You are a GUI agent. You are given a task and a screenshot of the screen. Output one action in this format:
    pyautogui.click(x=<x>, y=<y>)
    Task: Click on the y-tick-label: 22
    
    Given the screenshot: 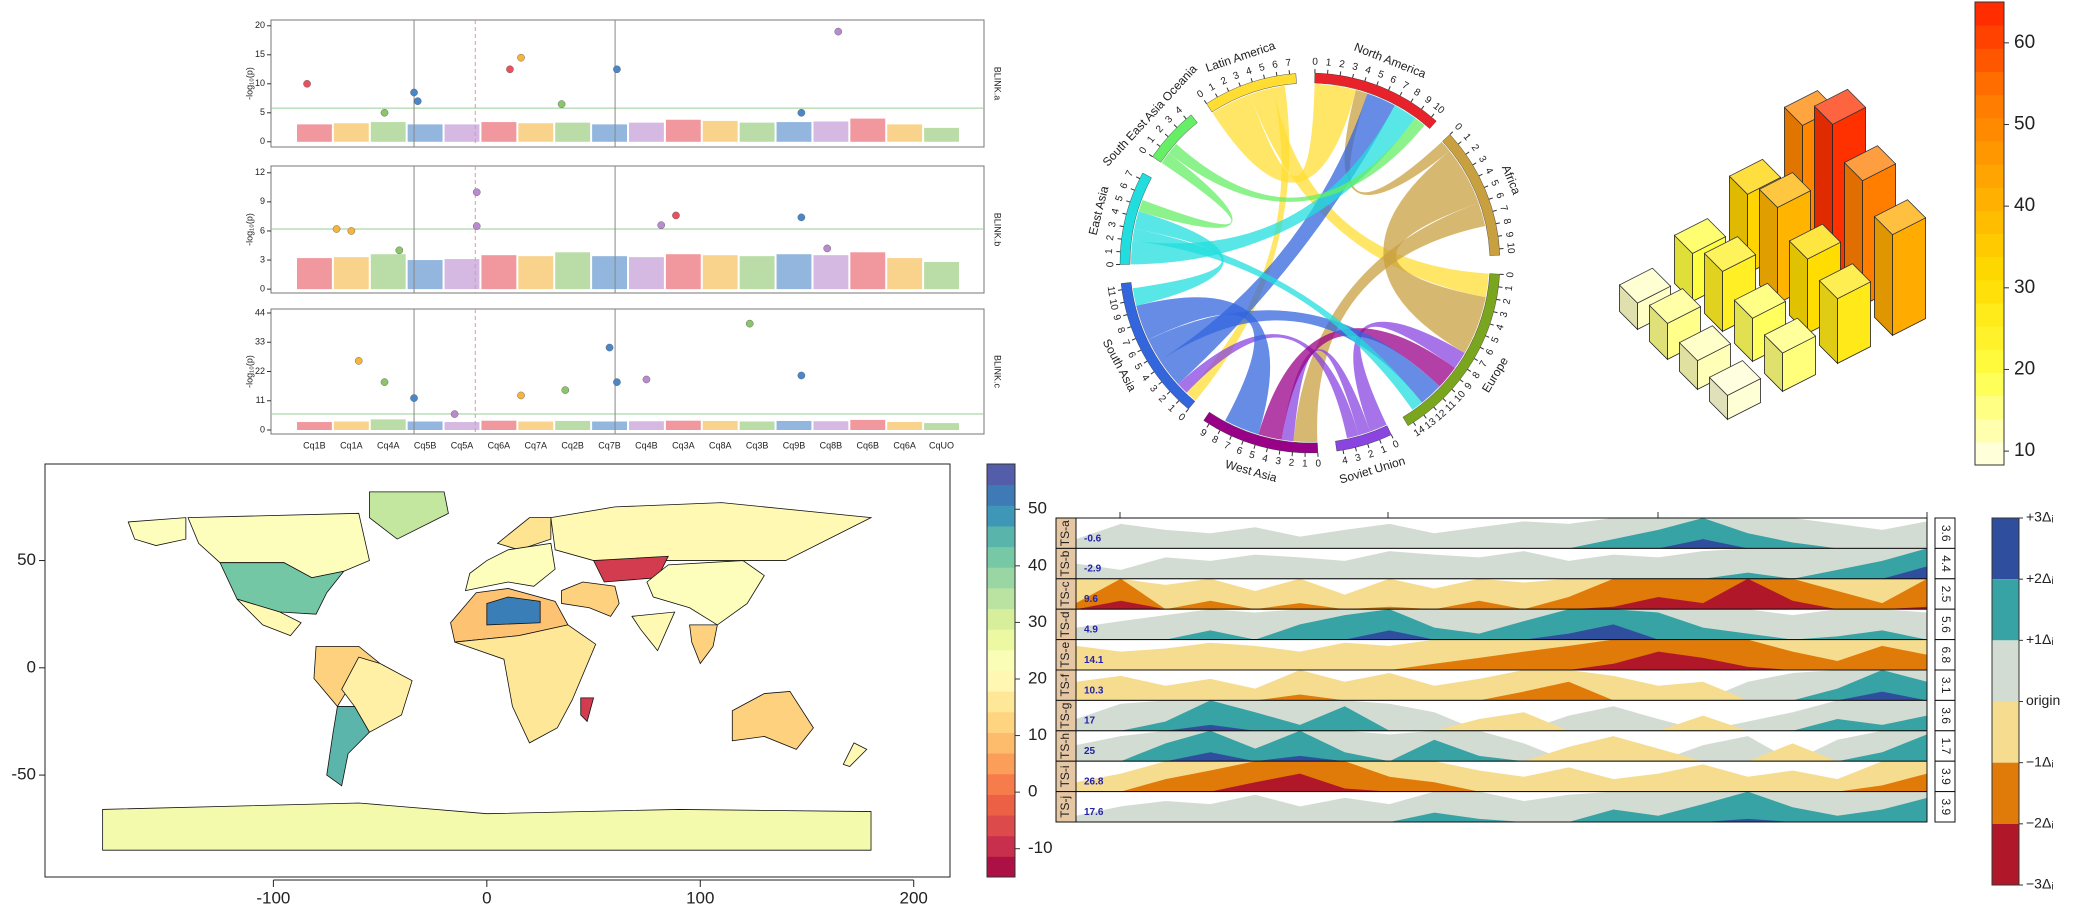 What is the action you would take?
    pyautogui.click(x=260, y=371)
    